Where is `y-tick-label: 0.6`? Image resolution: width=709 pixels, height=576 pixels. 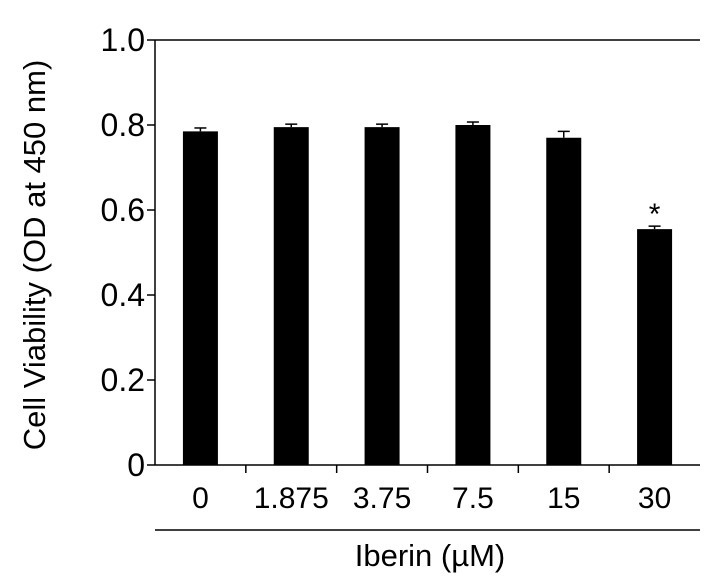 y-tick-label: 0.6 is located at coordinates (123, 210).